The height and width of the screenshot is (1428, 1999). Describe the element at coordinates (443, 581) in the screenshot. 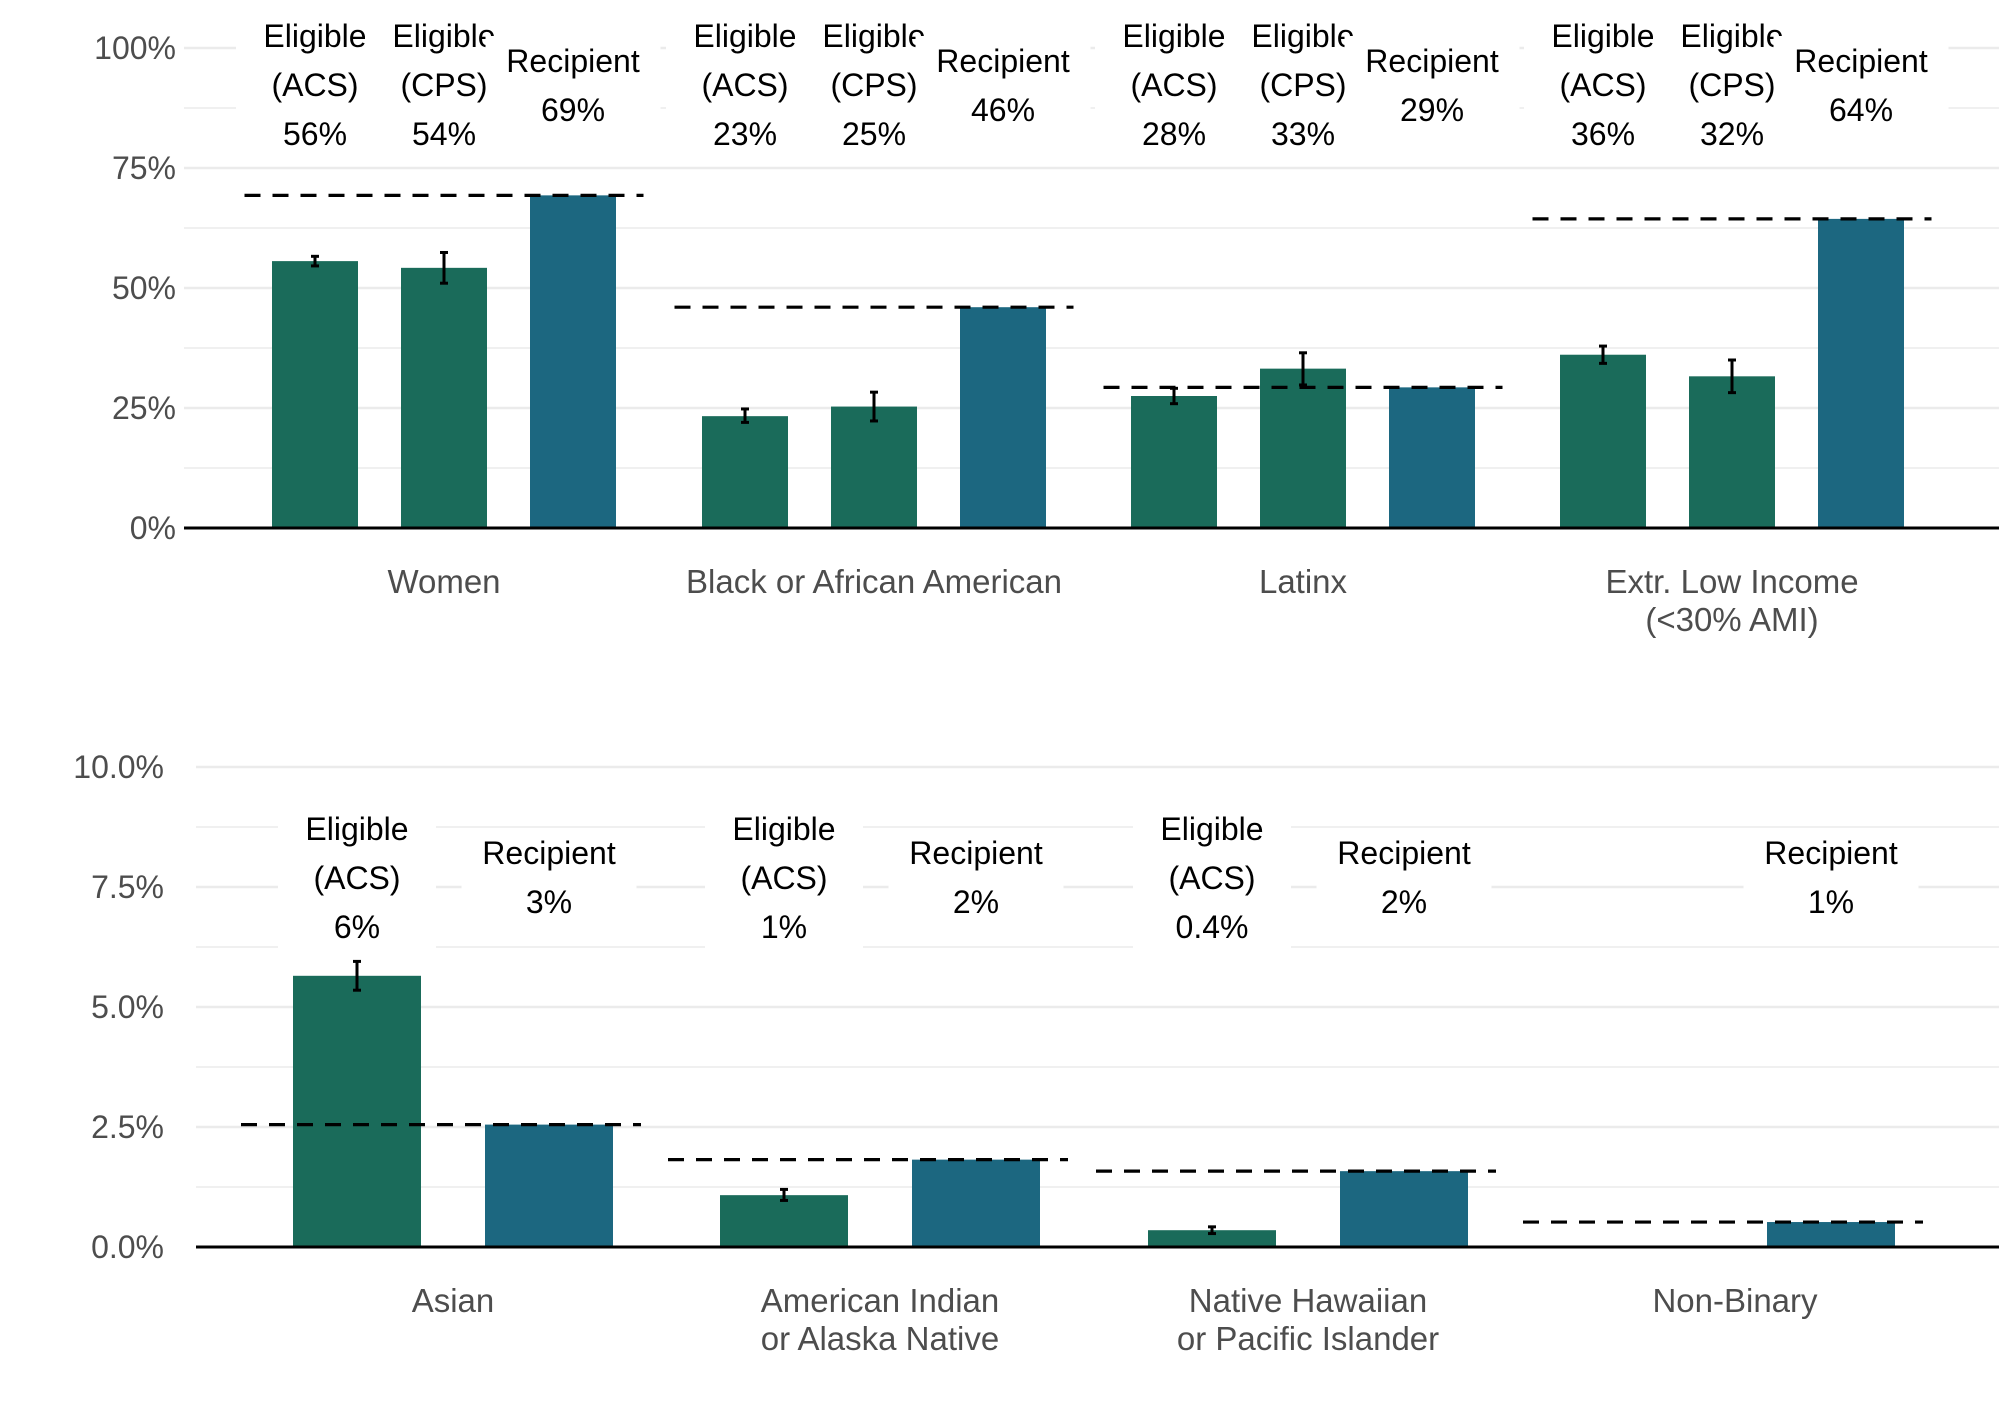

I see `category-label: Women` at that location.